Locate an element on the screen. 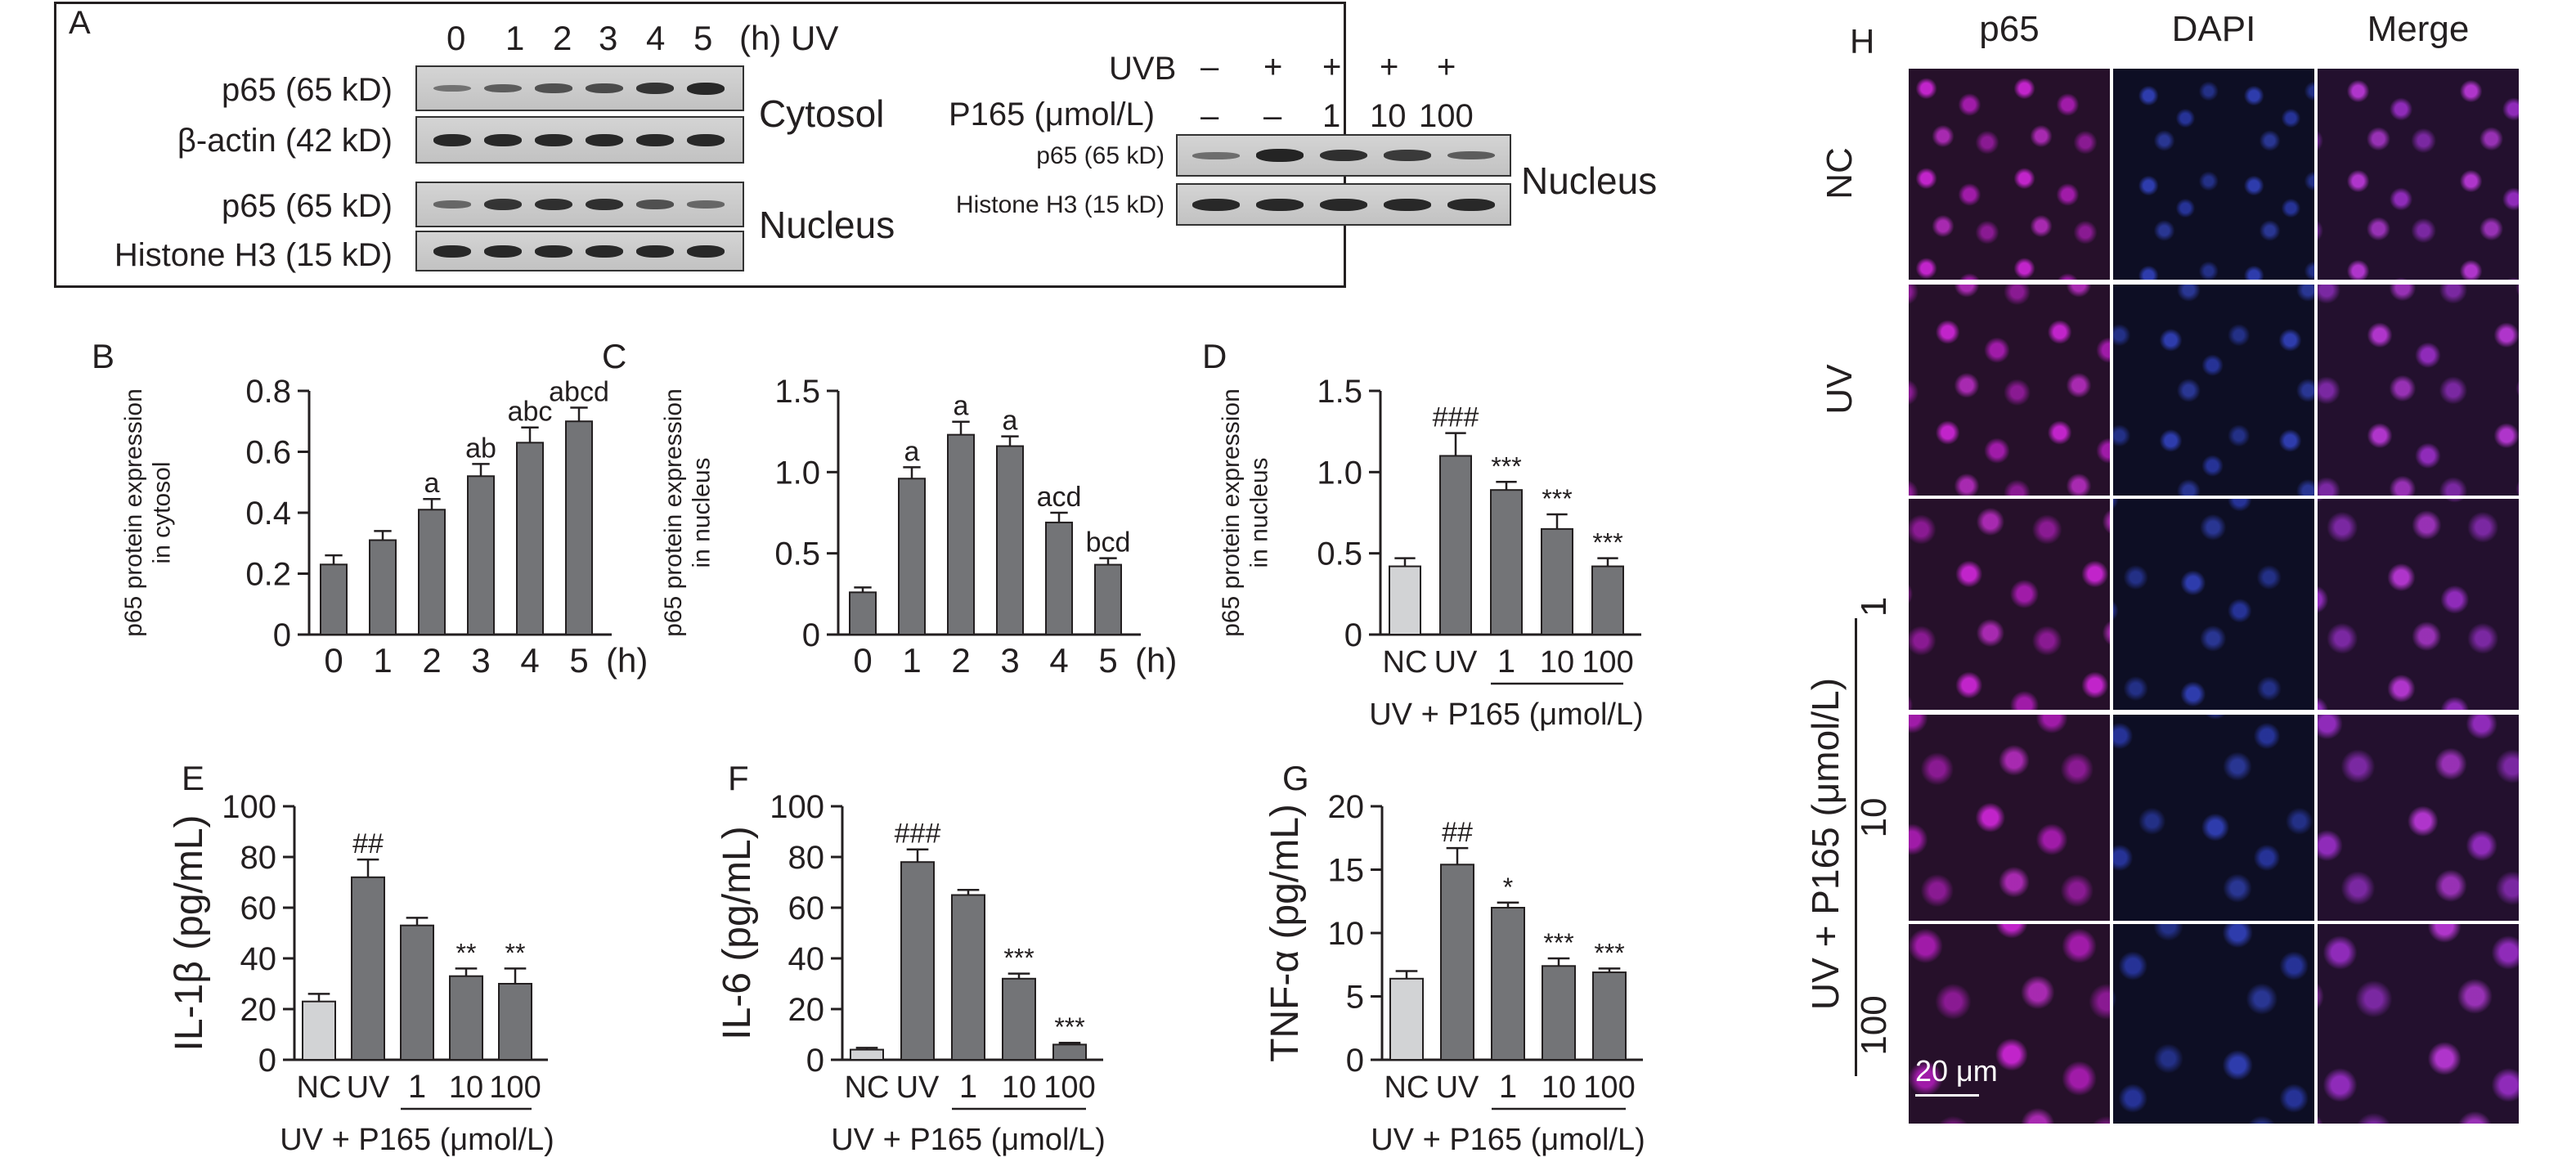 The width and height of the screenshot is (2576, 1162). y-axis-label: p65 protein expression is located at coordinates (133, 513).